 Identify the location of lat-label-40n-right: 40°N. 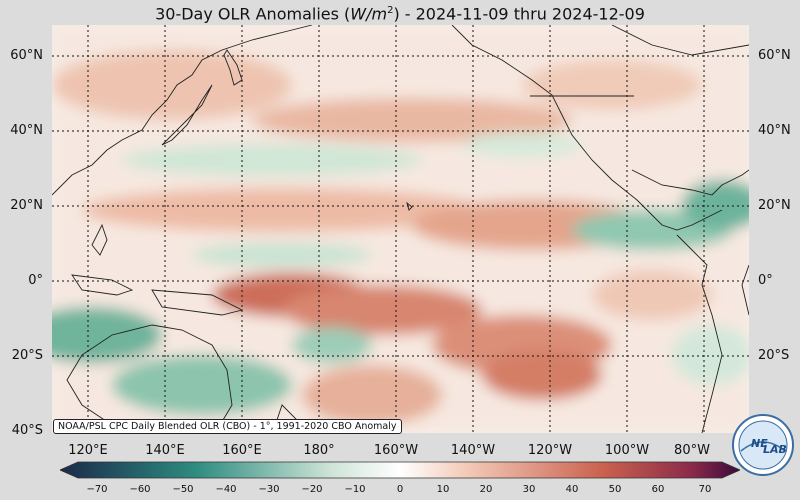
(774, 130).